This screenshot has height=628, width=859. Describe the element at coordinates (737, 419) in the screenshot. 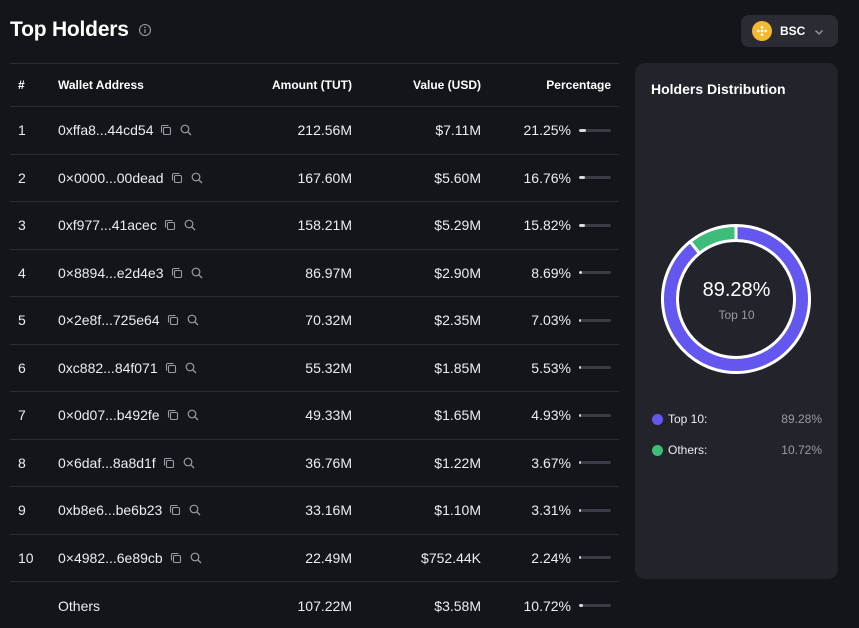

I see `legend-item-top10: Top 10: 89.28%` at that location.